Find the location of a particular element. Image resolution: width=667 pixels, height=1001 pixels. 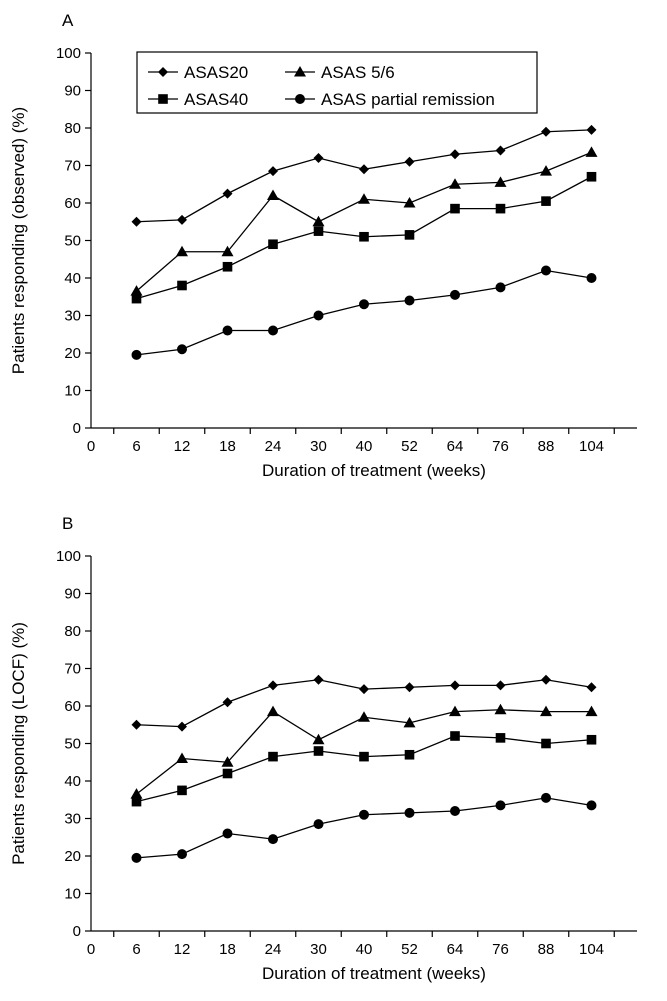

x-tick-label: 0 is located at coordinates (91, 446).